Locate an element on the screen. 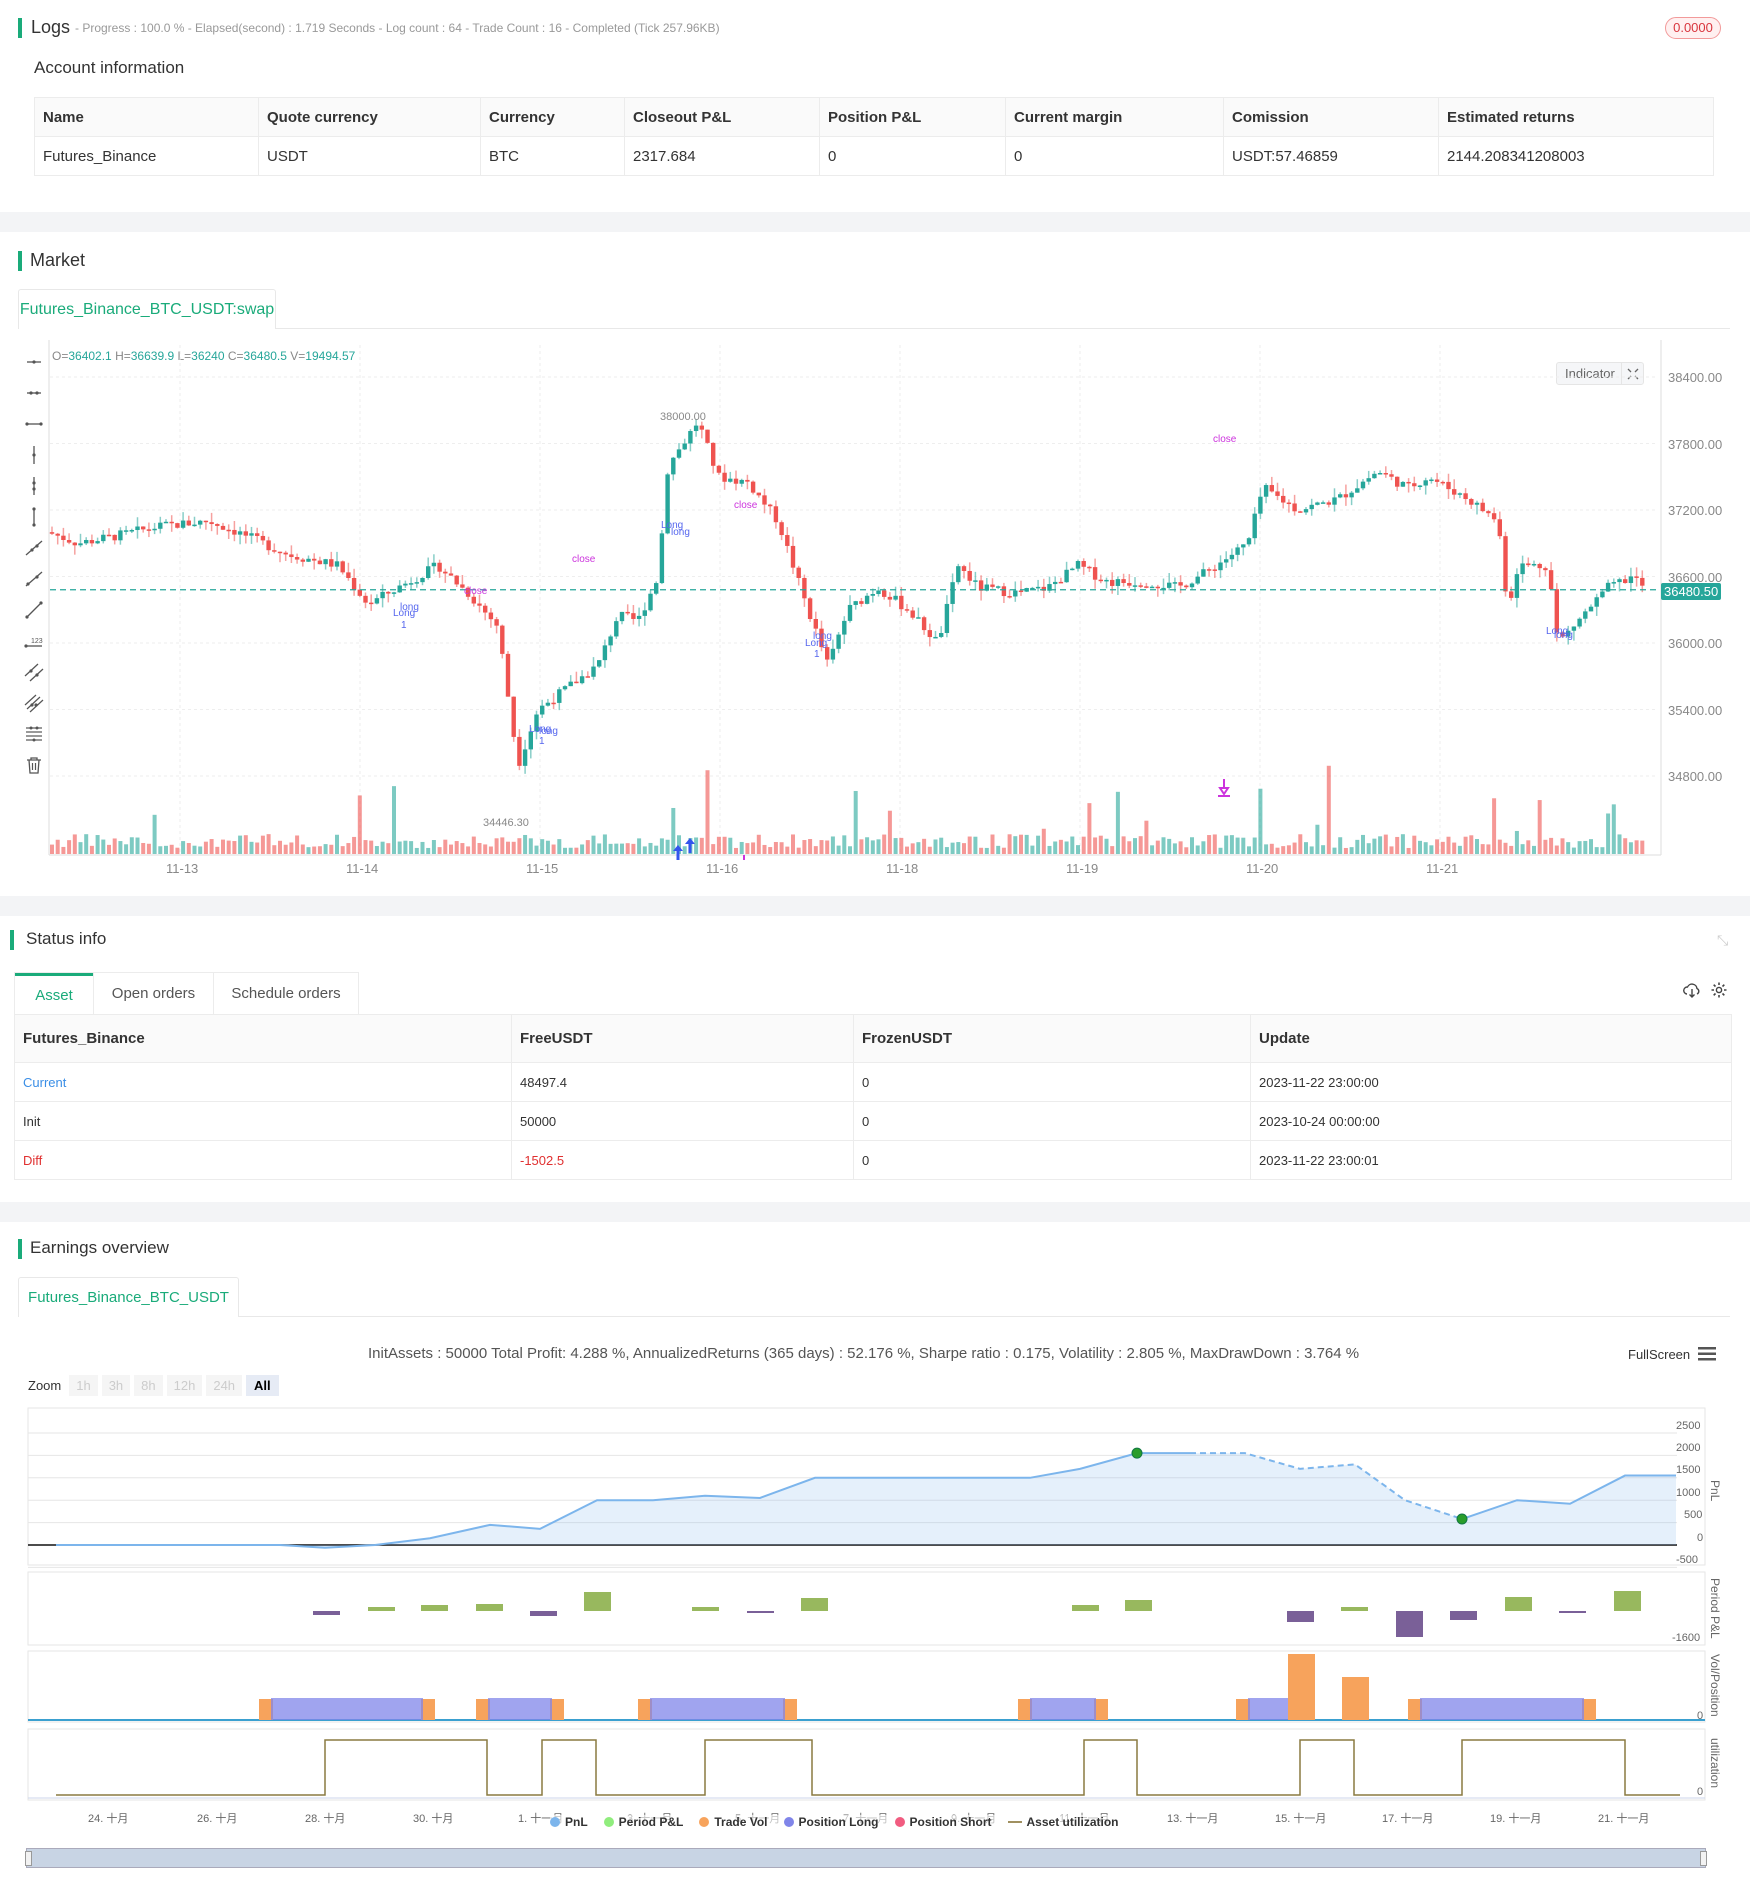 The width and height of the screenshot is (1750, 1899). legend-label: Position Short is located at coordinates (950, 1822).